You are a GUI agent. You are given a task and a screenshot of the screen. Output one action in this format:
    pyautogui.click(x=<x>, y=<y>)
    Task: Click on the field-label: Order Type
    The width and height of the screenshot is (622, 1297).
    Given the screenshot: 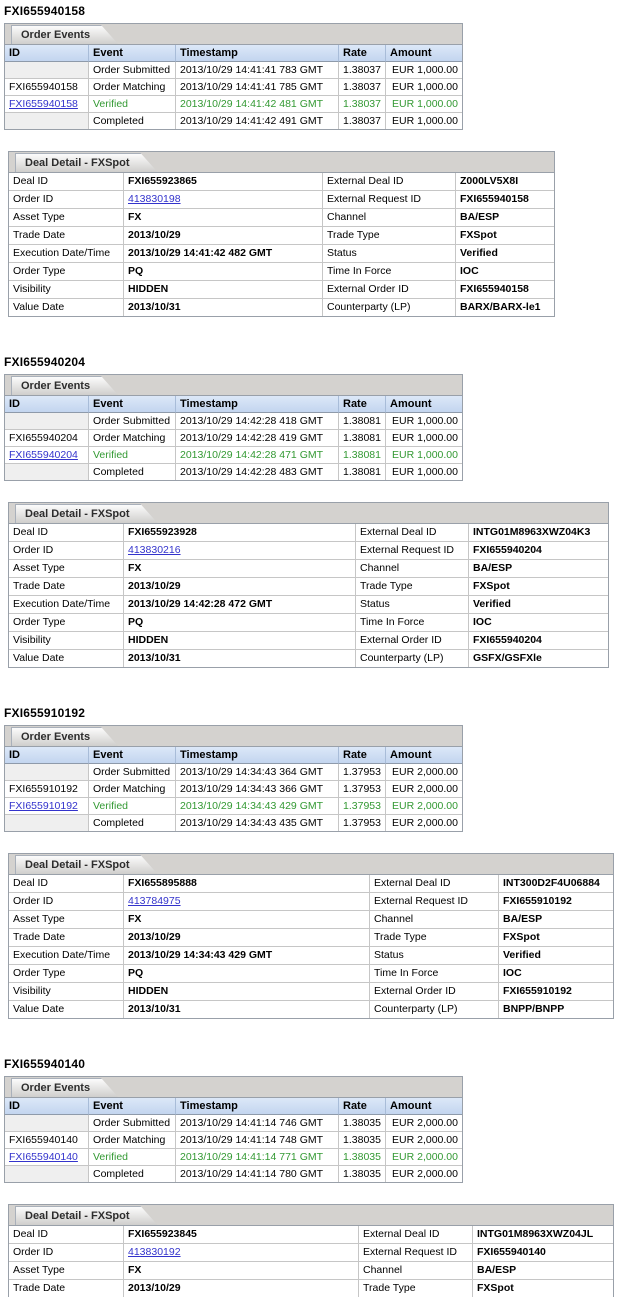 What is the action you would take?
    pyautogui.click(x=66, y=272)
    